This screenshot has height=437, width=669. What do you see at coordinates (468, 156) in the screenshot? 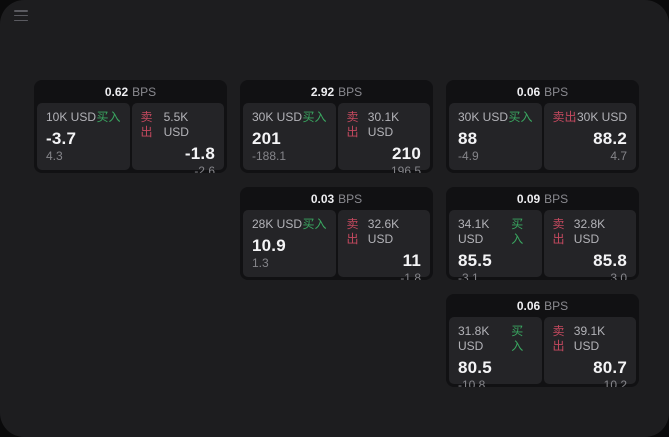
I see `buy-delta: -4.9` at bounding box center [468, 156].